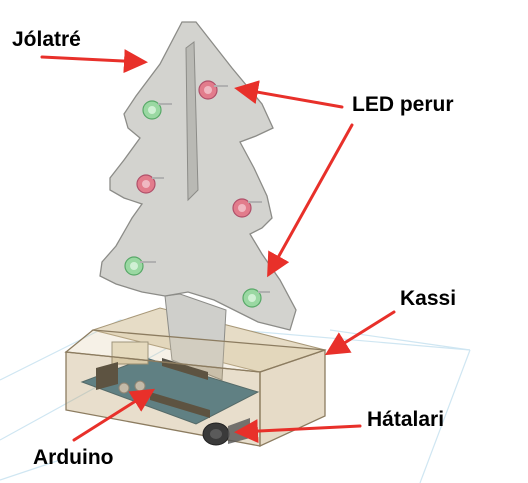 This screenshot has height=483, width=528. I want to click on label-box: Kassi, so click(428, 298).